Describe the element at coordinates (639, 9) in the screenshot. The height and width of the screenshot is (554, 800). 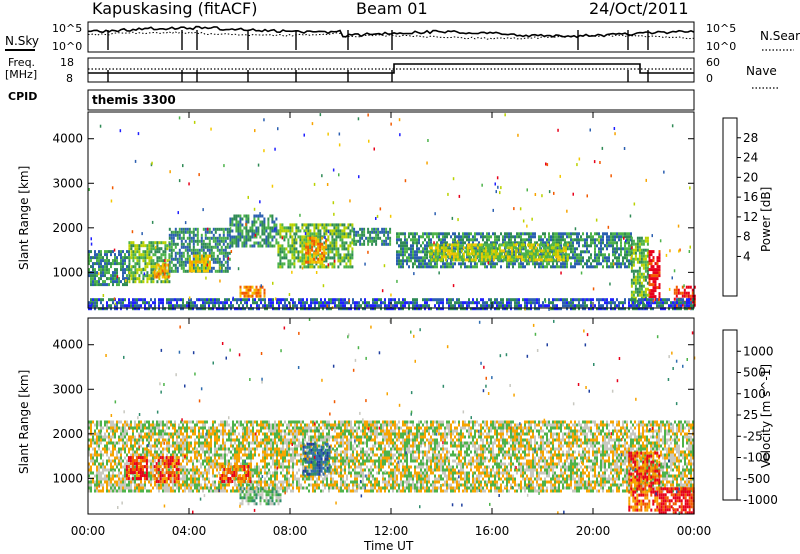
I see `date-title: 24/Oct/2011` at that location.